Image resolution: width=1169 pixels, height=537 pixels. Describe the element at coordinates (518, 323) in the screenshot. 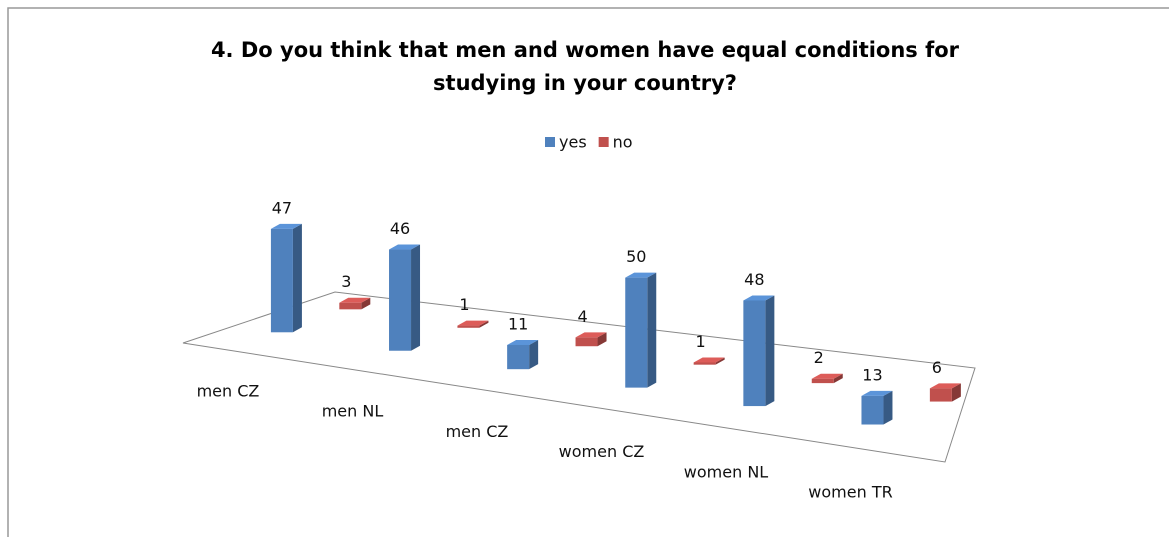

I see `data-label: 11` at that location.